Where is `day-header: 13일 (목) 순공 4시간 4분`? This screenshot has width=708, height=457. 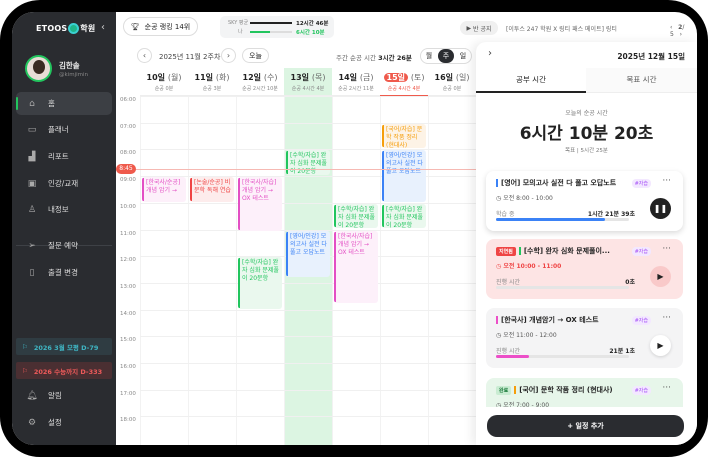
day-header: 13일 (목) 순공 4시간 4분 is located at coordinates (308, 82).